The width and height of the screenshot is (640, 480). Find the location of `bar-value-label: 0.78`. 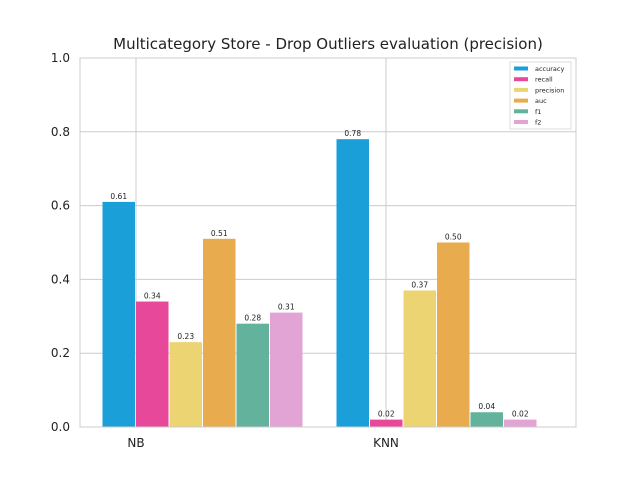

bar-value-label: 0.78 is located at coordinates (352, 133).